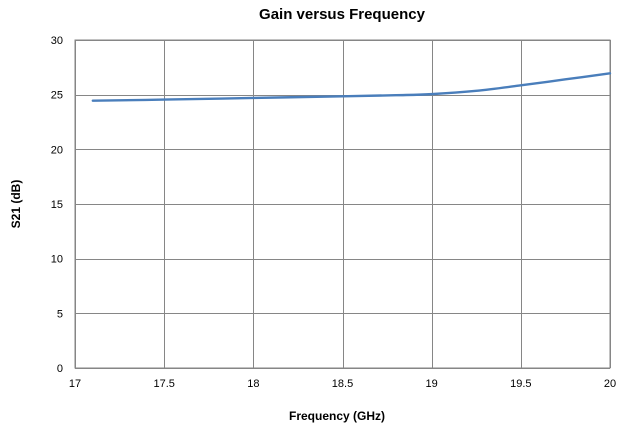 Image resolution: width=618 pixels, height=432 pixels. I want to click on y-tick-label: 0, so click(60, 369).